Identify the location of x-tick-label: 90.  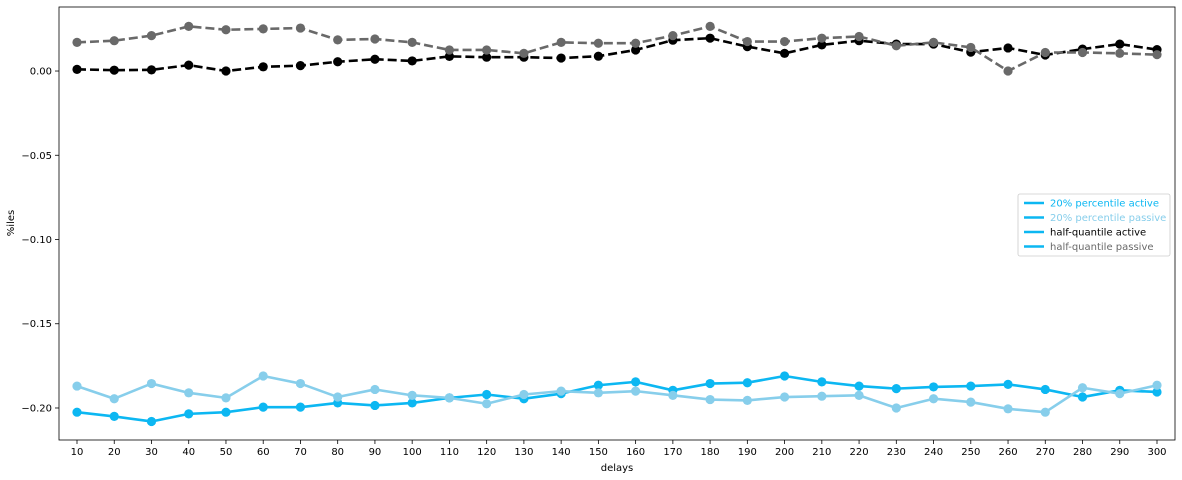
(375, 452).